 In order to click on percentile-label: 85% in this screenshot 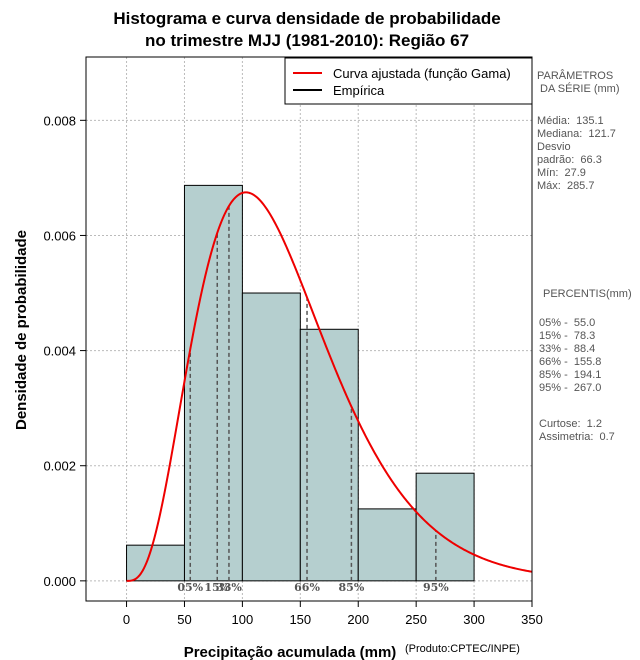, I will do `click(352, 587)`.